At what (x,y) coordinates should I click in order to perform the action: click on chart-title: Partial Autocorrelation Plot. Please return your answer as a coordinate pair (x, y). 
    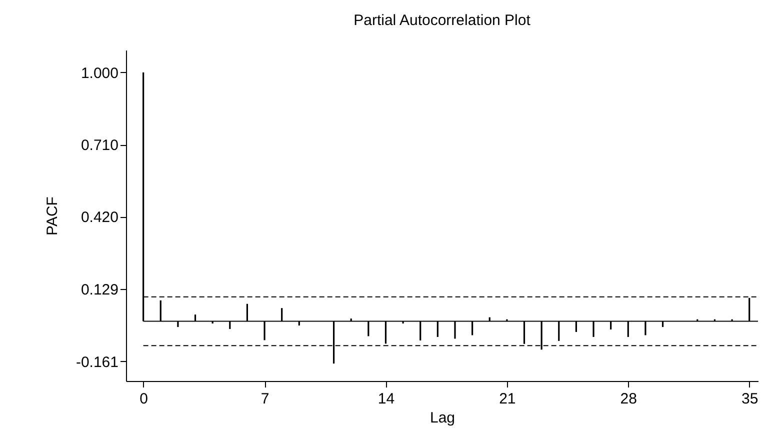
    Looking at the image, I should click on (443, 20).